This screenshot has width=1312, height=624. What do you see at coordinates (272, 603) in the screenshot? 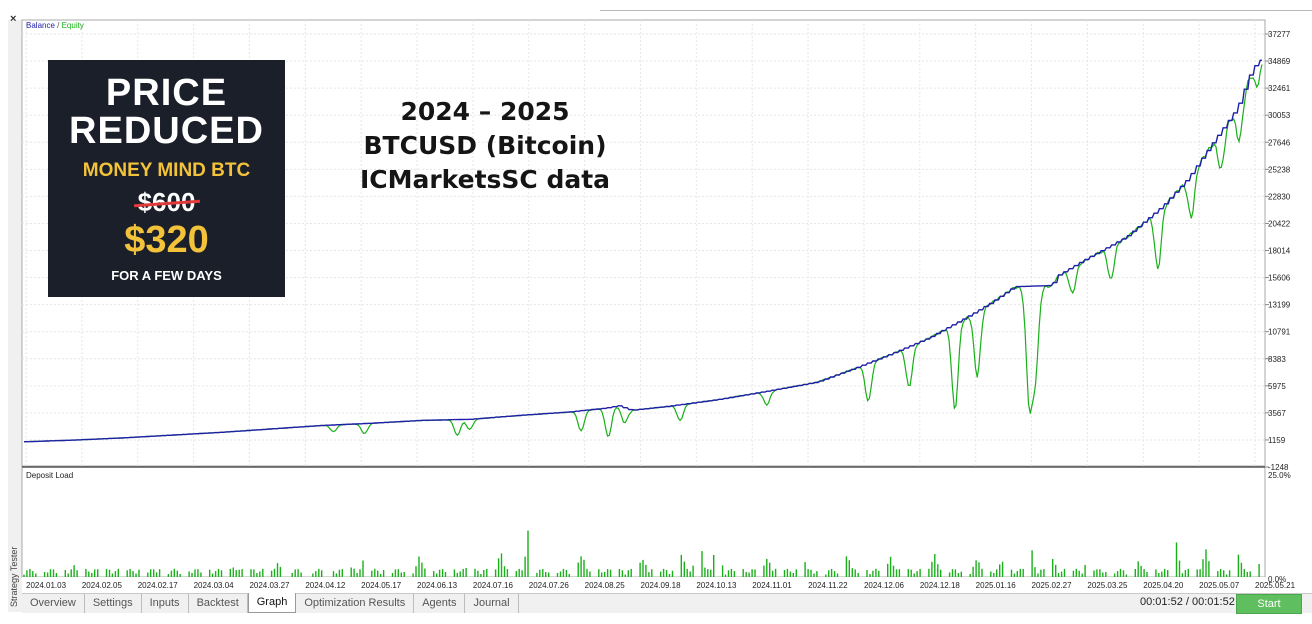
I see `tab-graph: Graph` at bounding box center [272, 603].